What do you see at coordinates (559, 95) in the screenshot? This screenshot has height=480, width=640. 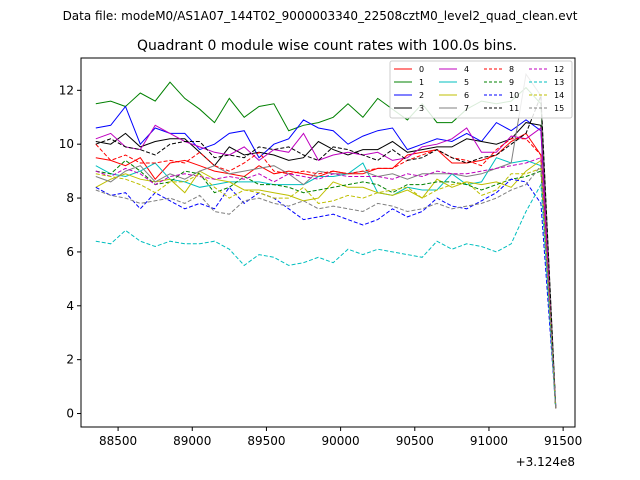 I see `legend-label-14: 14` at bounding box center [559, 95].